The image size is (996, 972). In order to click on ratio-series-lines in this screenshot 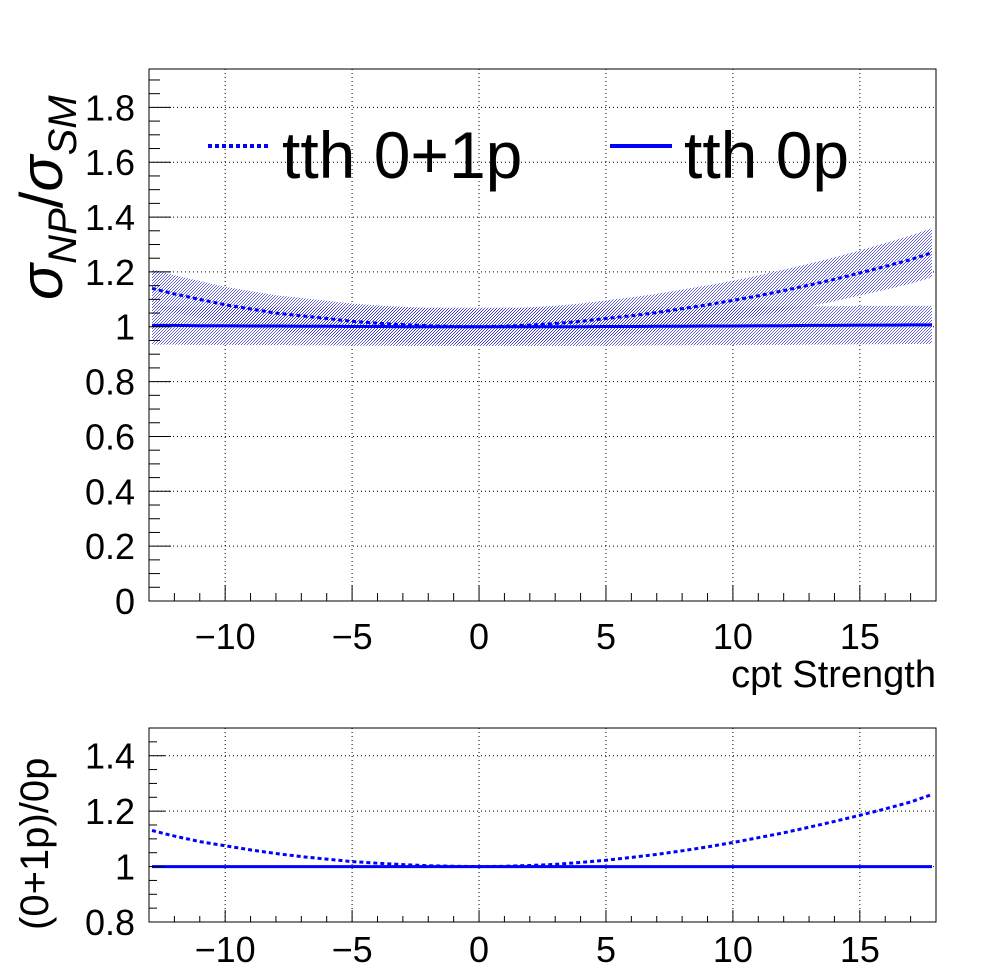, I will do `click(542, 831)`.